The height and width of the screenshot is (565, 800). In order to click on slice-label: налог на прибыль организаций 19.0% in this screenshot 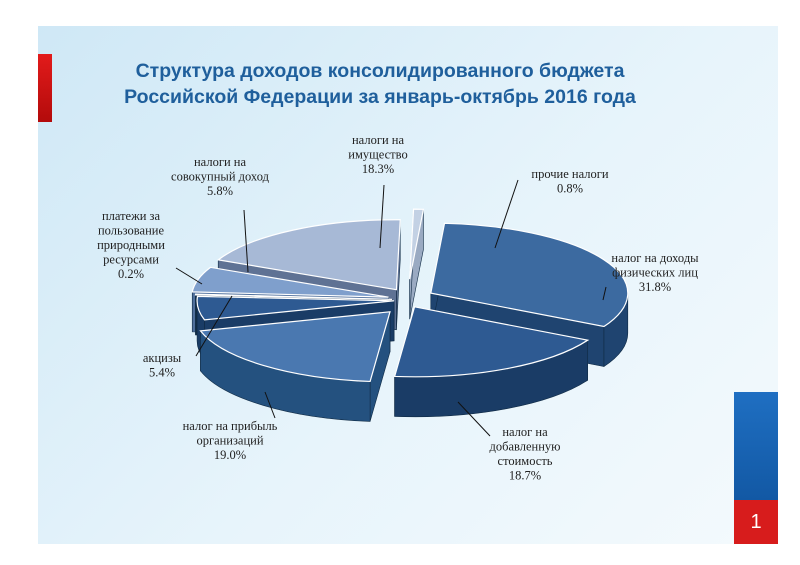, I will do `click(230, 440)`.